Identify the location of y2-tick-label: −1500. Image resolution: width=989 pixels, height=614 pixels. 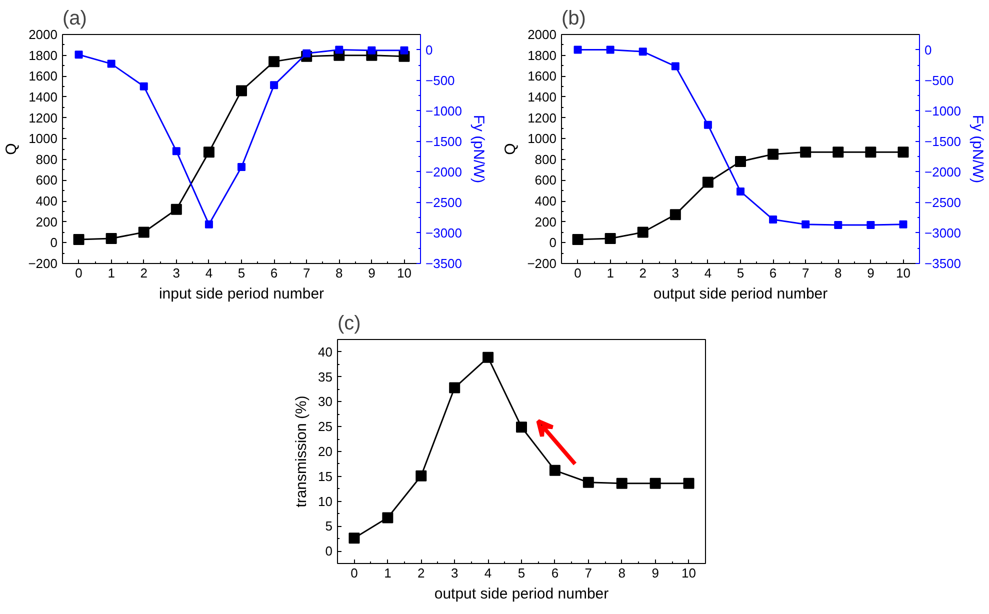
(444, 141).